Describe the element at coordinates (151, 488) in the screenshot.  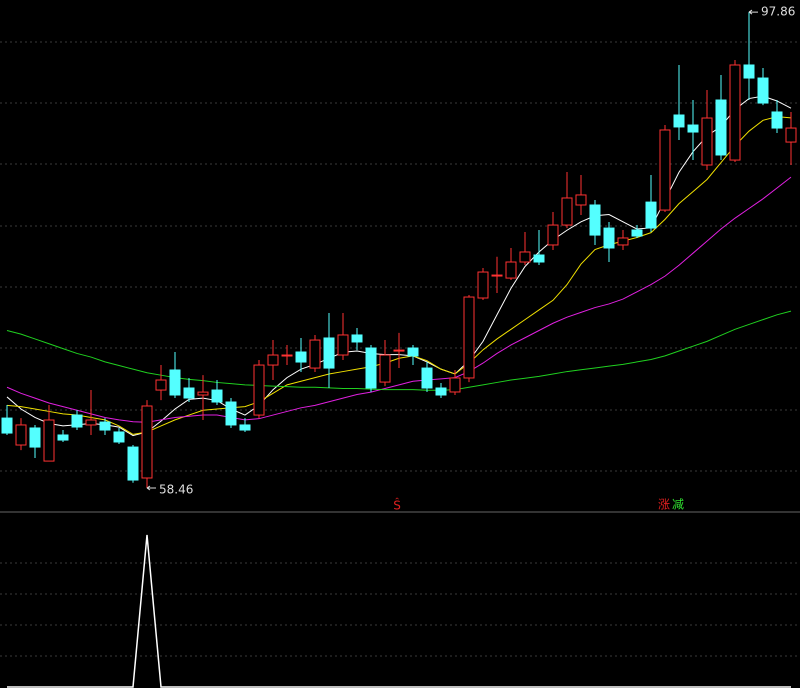
I see `min-arrow` at that location.